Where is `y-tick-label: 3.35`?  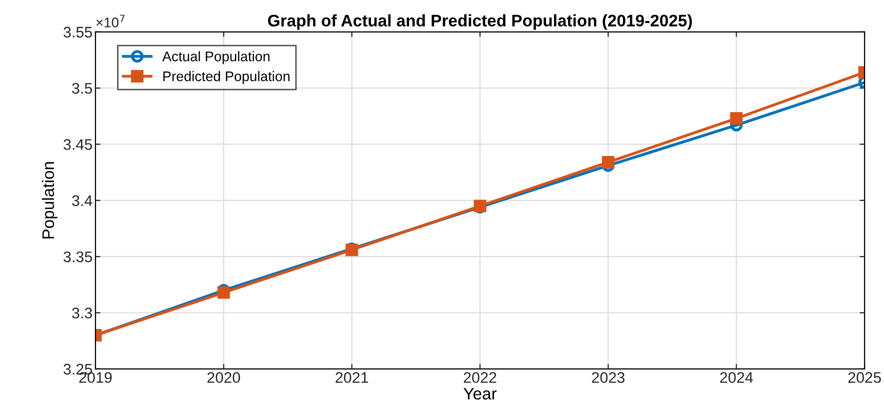
y-tick-label: 3.35 is located at coordinates (78, 256).